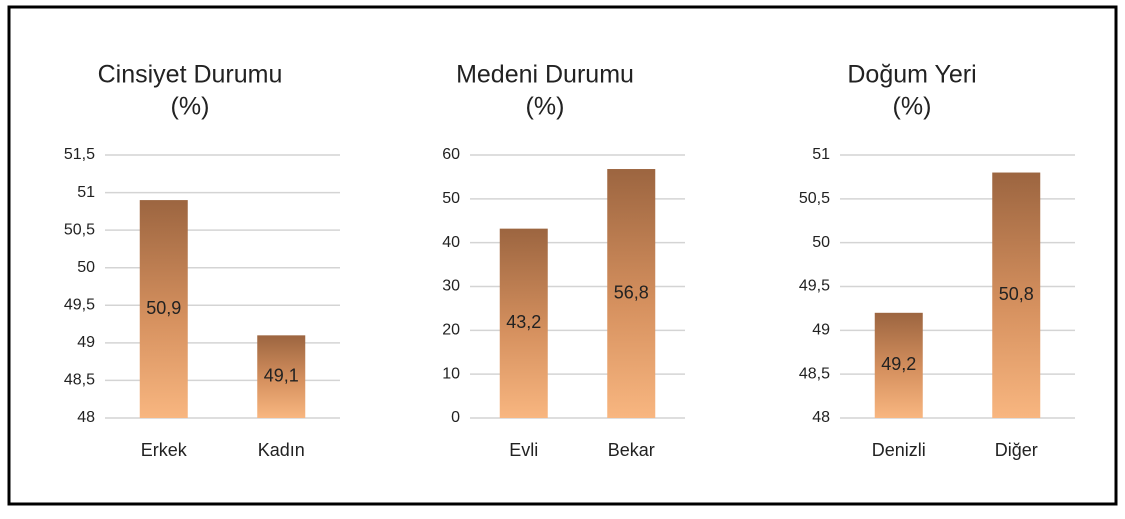  What do you see at coordinates (164, 450) in the screenshot?
I see `x-tick-label: Erkek` at bounding box center [164, 450].